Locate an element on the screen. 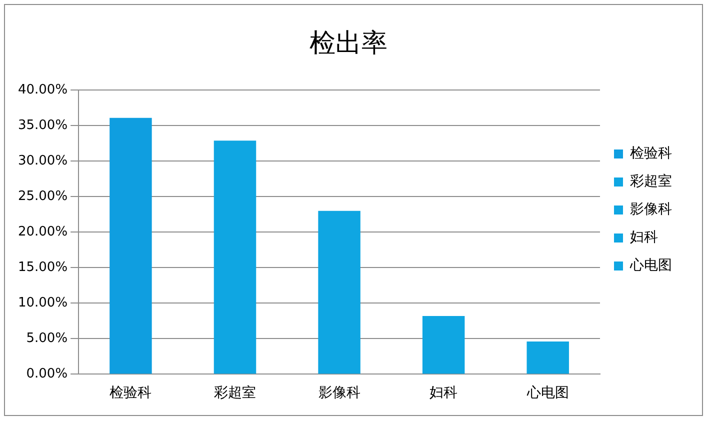 This screenshot has width=709, height=427. x-tick-label: 彩超室 is located at coordinates (235, 393).